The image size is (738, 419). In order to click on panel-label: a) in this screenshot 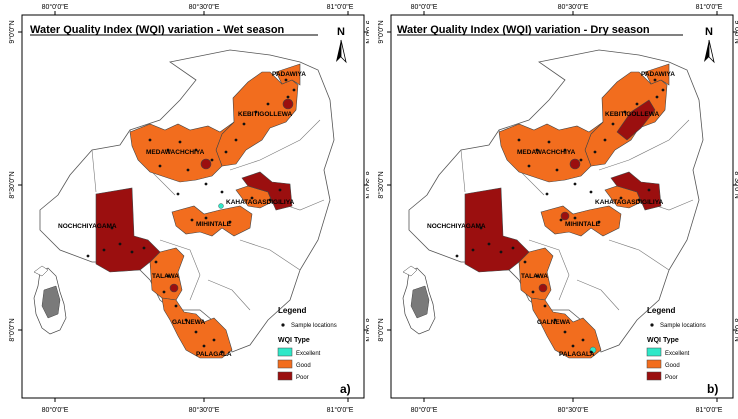, I will do `click(345, 389)`.